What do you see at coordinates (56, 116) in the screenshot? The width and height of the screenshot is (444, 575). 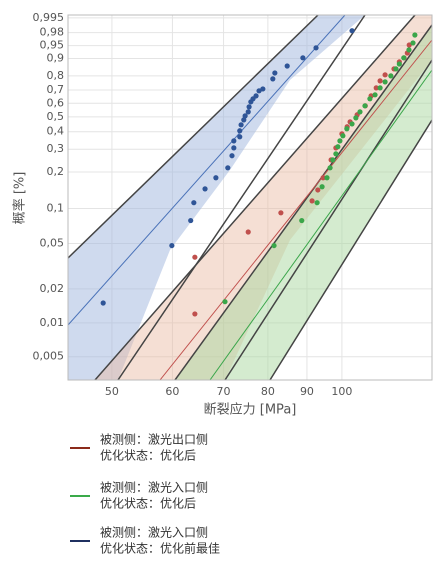 I see `y-tick-label: 0,5` at bounding box center [56, 116].